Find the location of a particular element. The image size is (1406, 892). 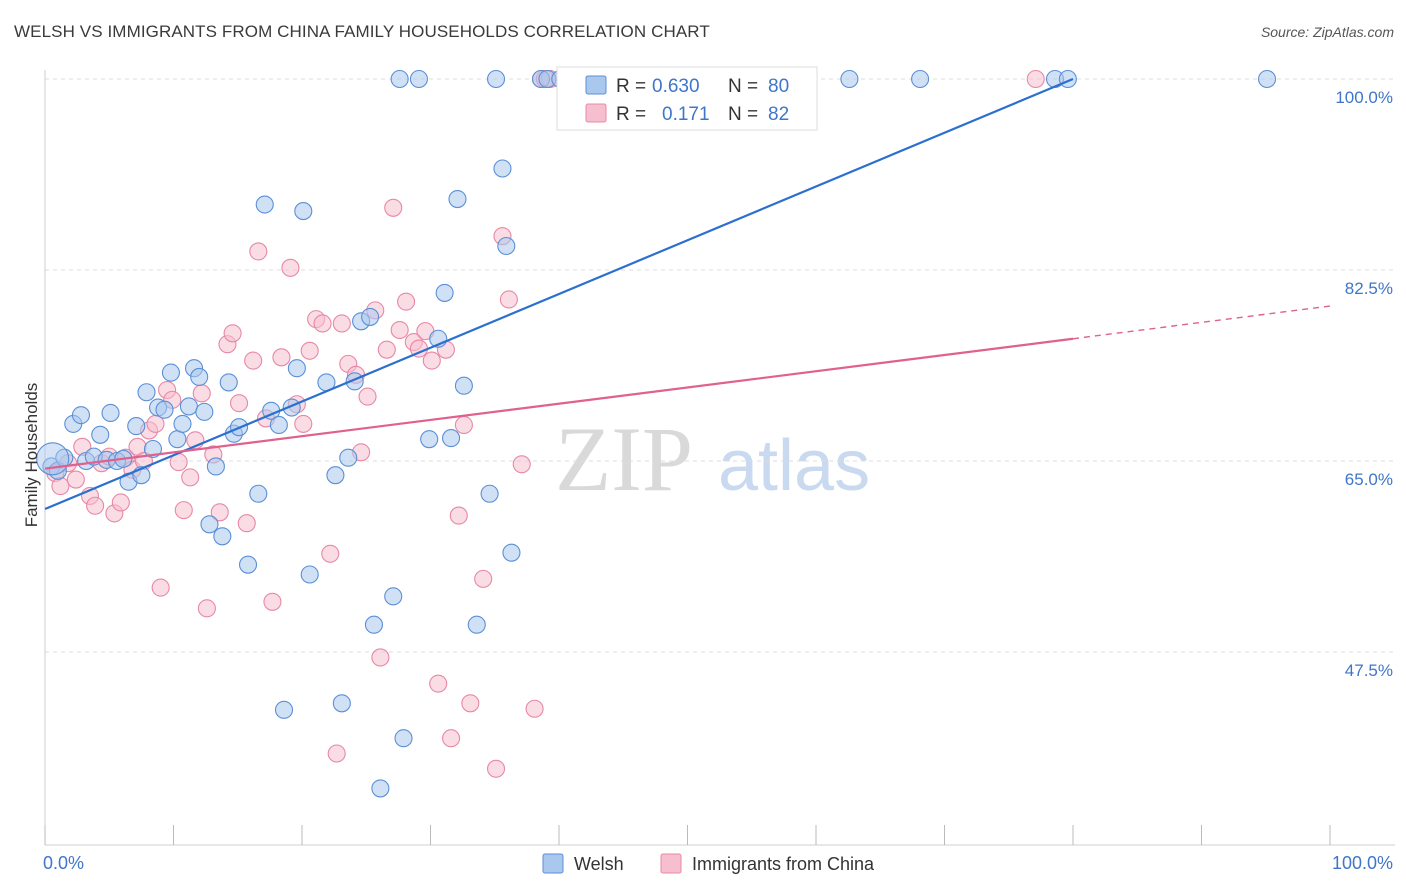

y-axis-label: Family Households is located at coordinates (31, 455).